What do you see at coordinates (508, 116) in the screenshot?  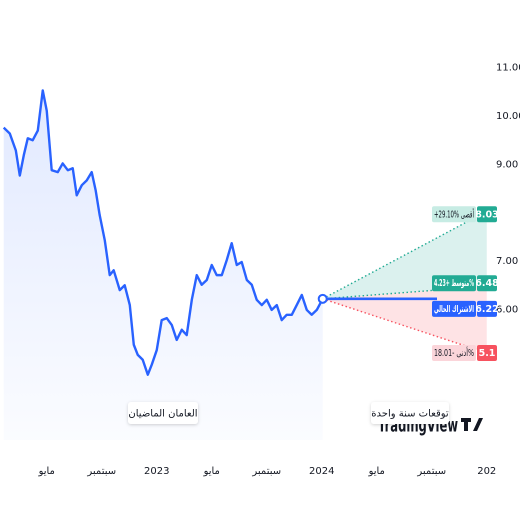 I see `y-tick-label: 10.00` at bounding box center [508, 116].